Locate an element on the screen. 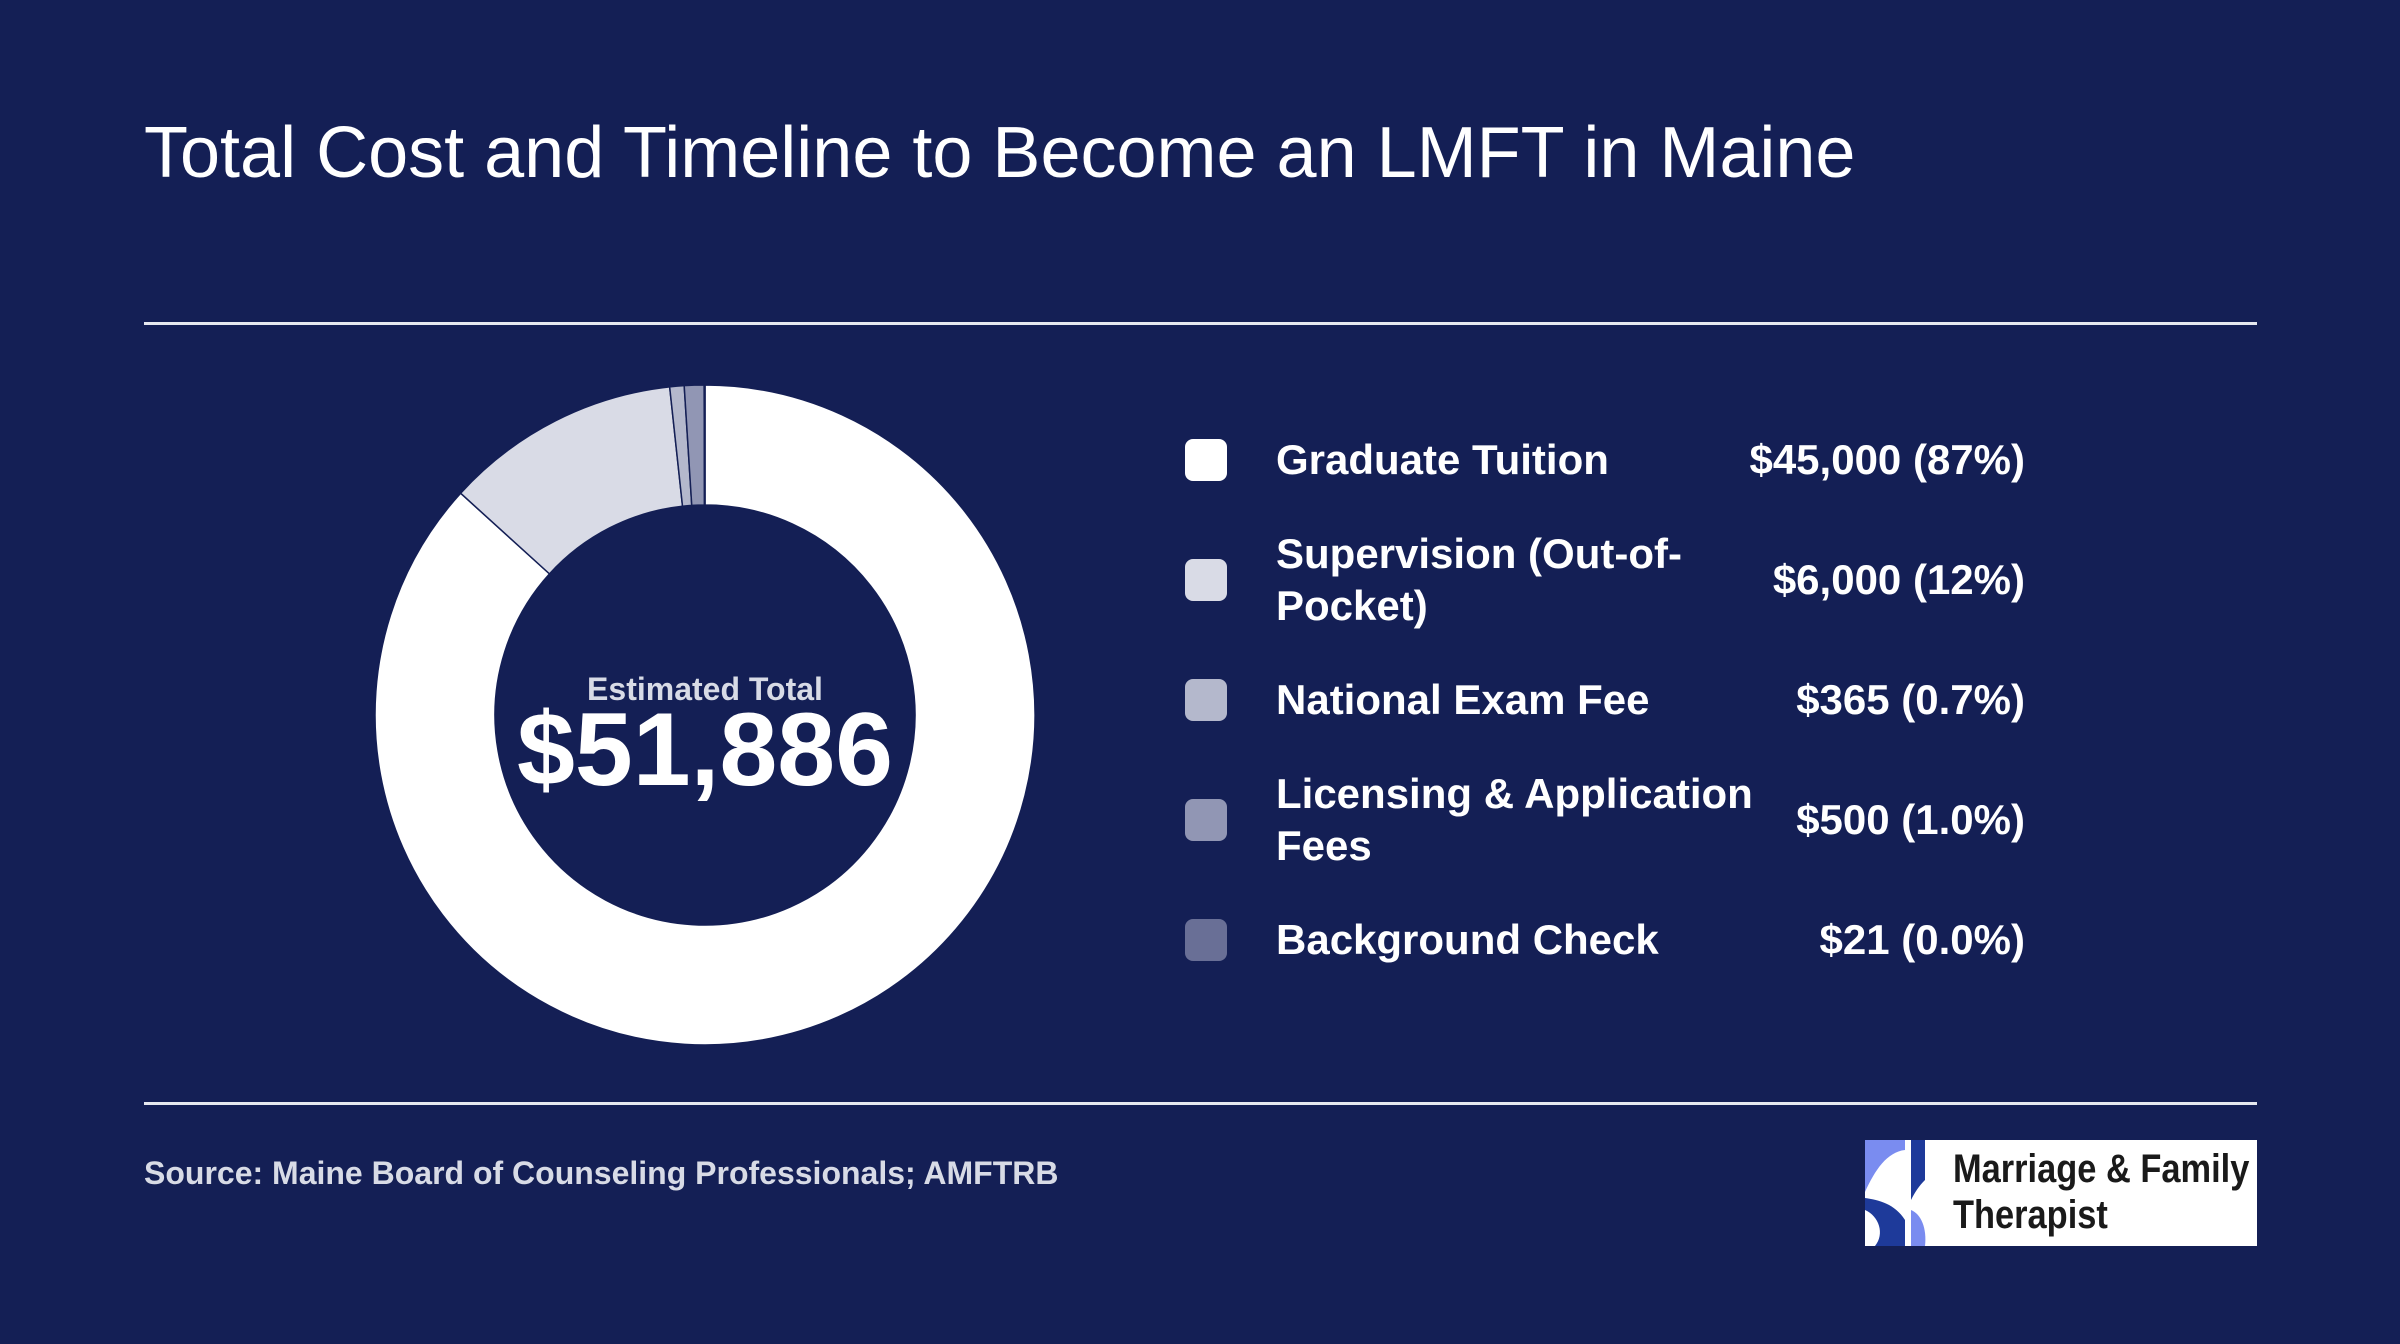 This screenshot has width=2400, height=1344. logo-mark-icon is located at coordinates (1895, 1193).